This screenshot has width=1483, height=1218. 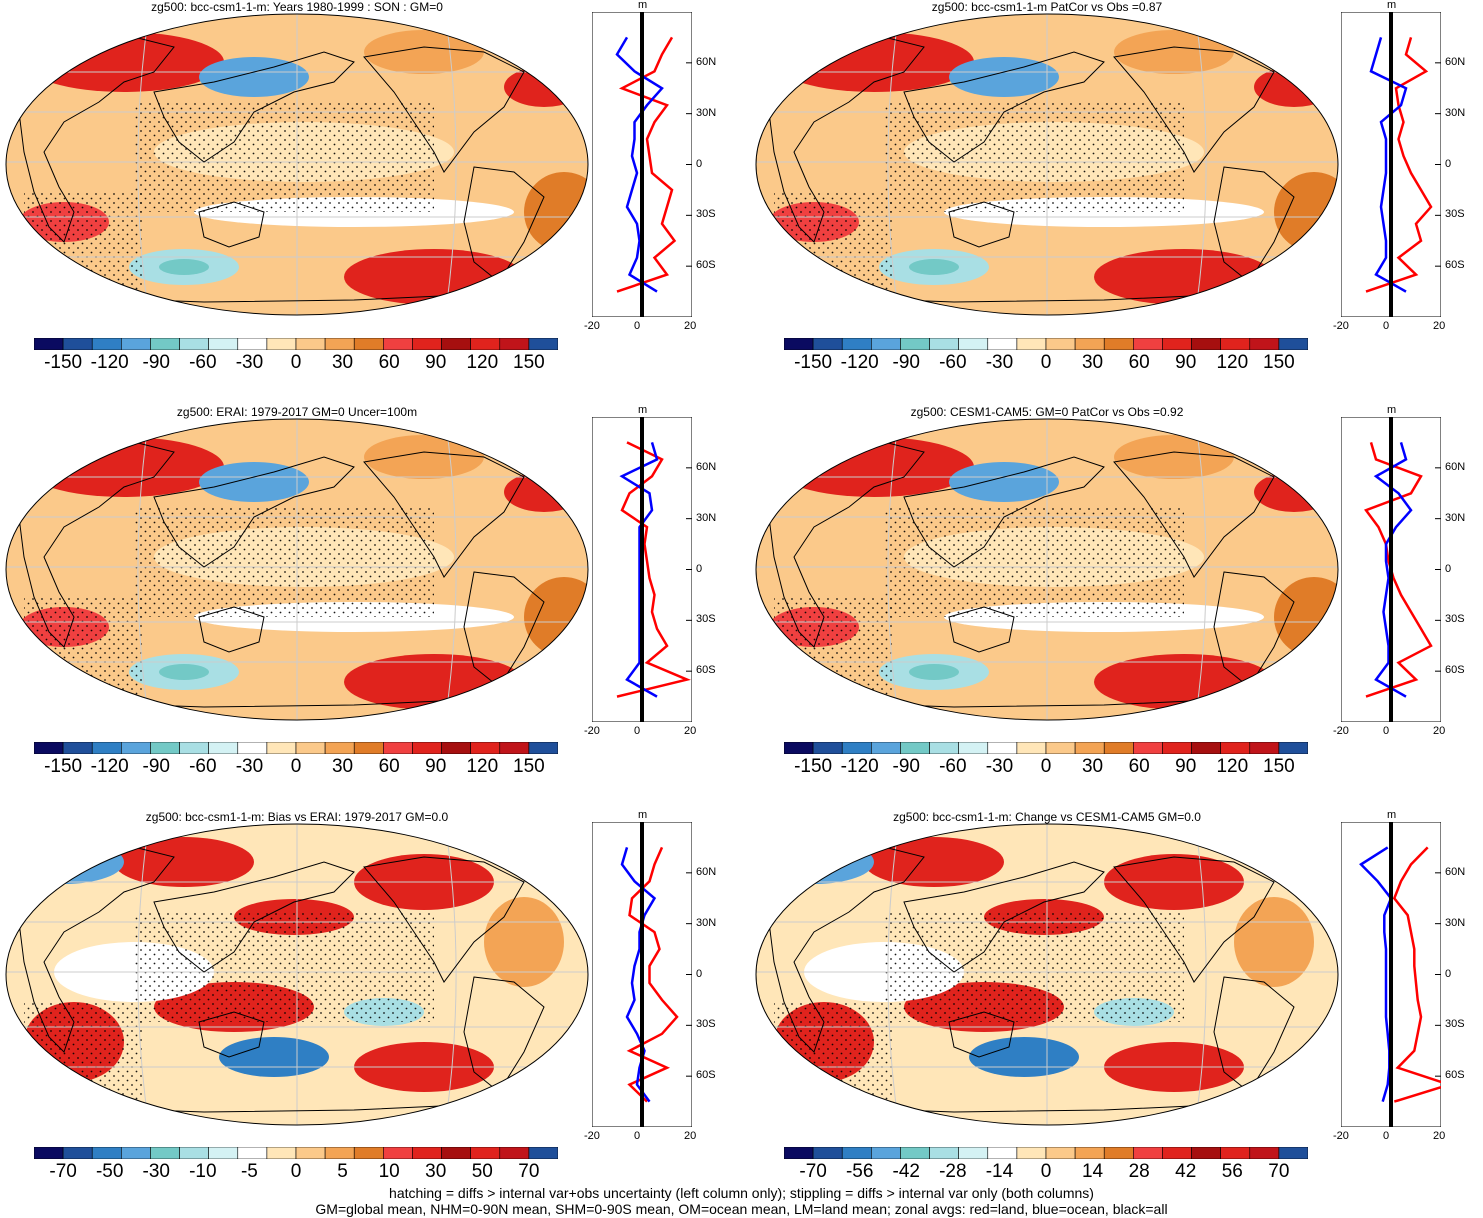 I want to click on colorbar-label: -14, so click(x=999, y=1171).